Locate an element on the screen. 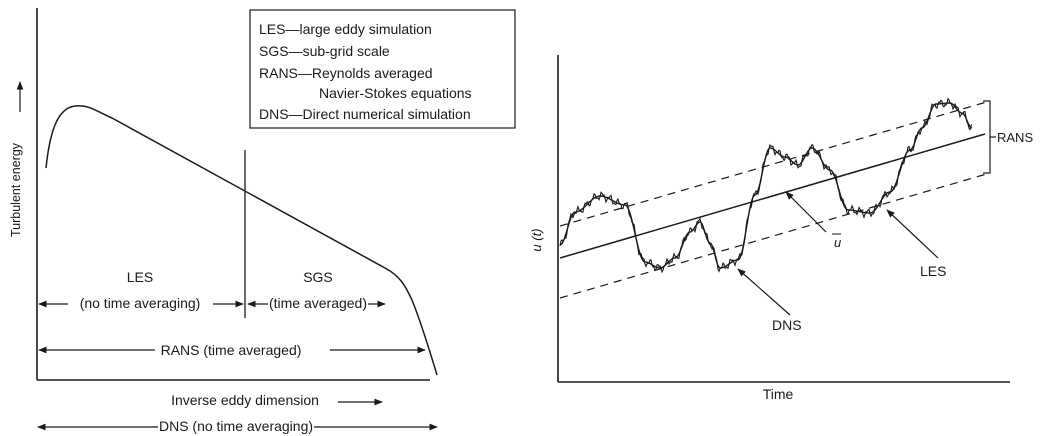 This screenshot has height=436, width=1040. rans-label: RANS is located at coordinates (1015, 137).